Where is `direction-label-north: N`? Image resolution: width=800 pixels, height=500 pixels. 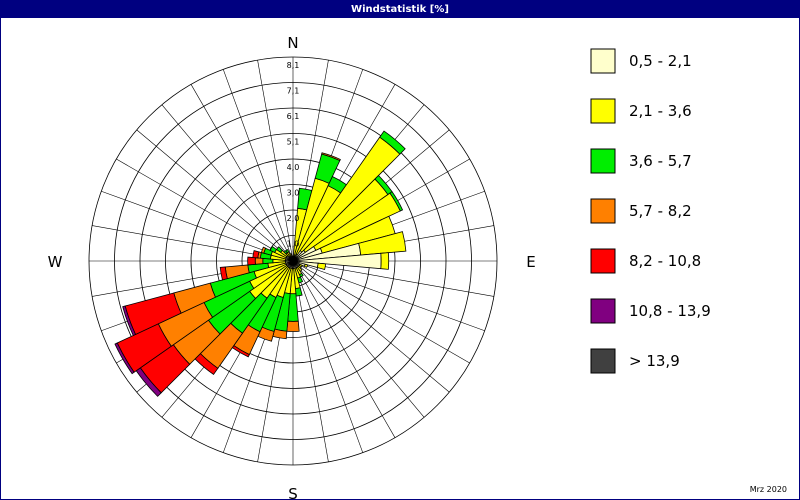
direction-label-north: N is located at coordinates (292, 43).